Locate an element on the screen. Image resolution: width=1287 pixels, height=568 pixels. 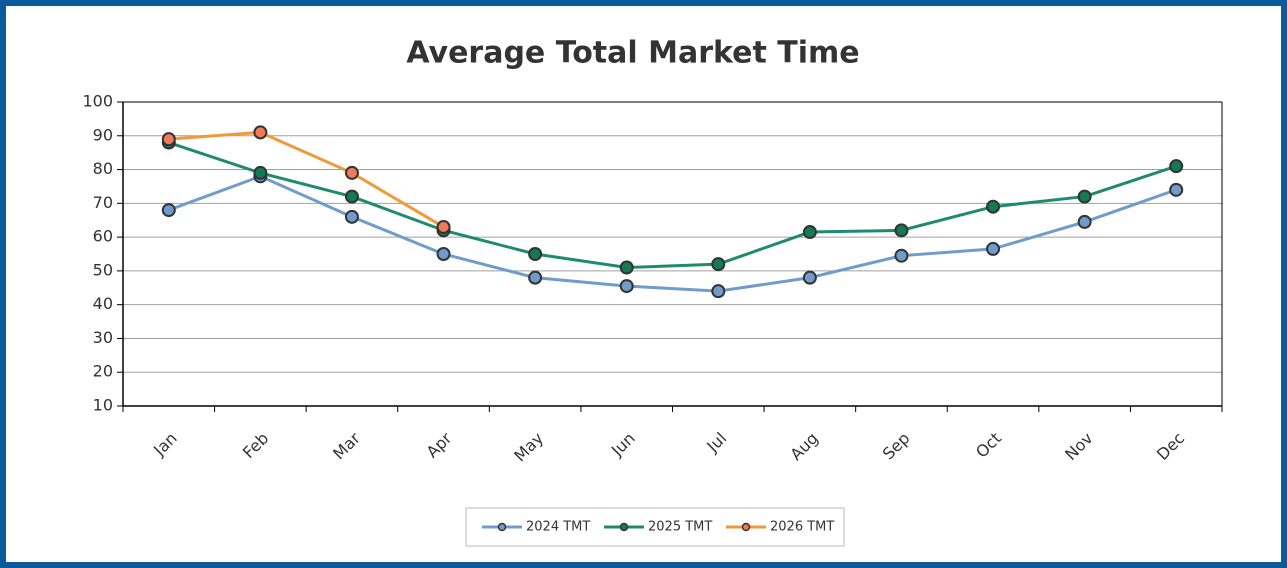
series-line is located at coordinates (306, 179).